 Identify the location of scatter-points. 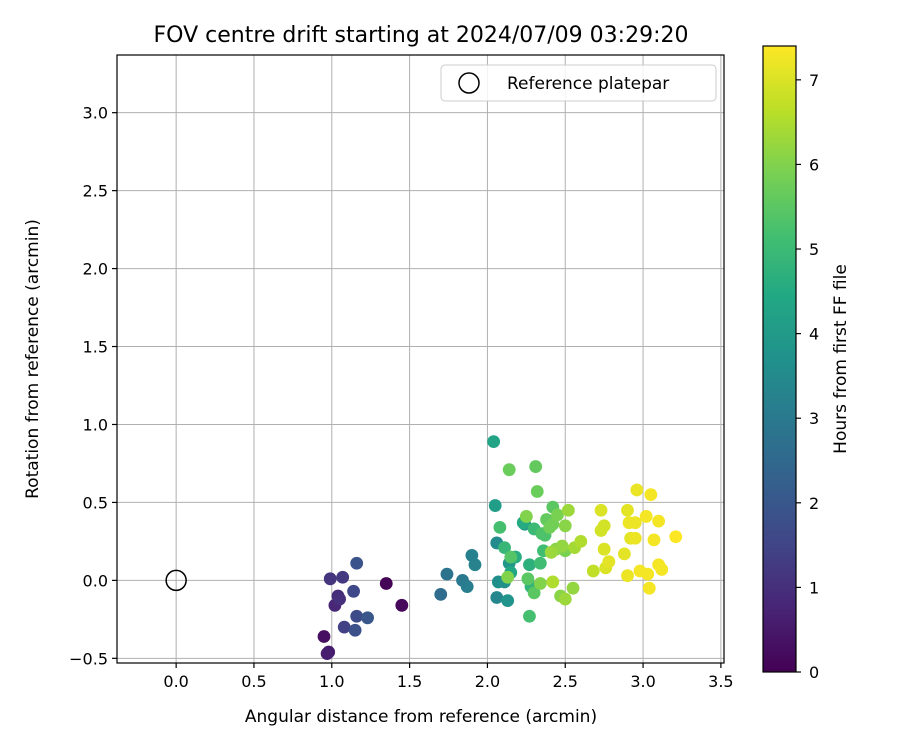
(500, 548).